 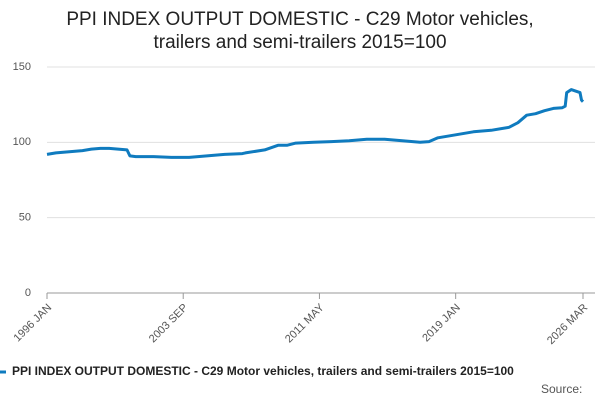 What do you see at coordinates (22, 67) in the screenshot?
I see `y-tick-label: 150` at bounding box center [22, 67].